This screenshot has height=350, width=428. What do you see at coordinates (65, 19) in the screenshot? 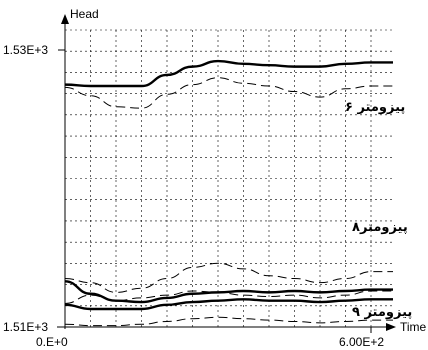
I see `y-axis-arrow` at bounding box center [65, 19].